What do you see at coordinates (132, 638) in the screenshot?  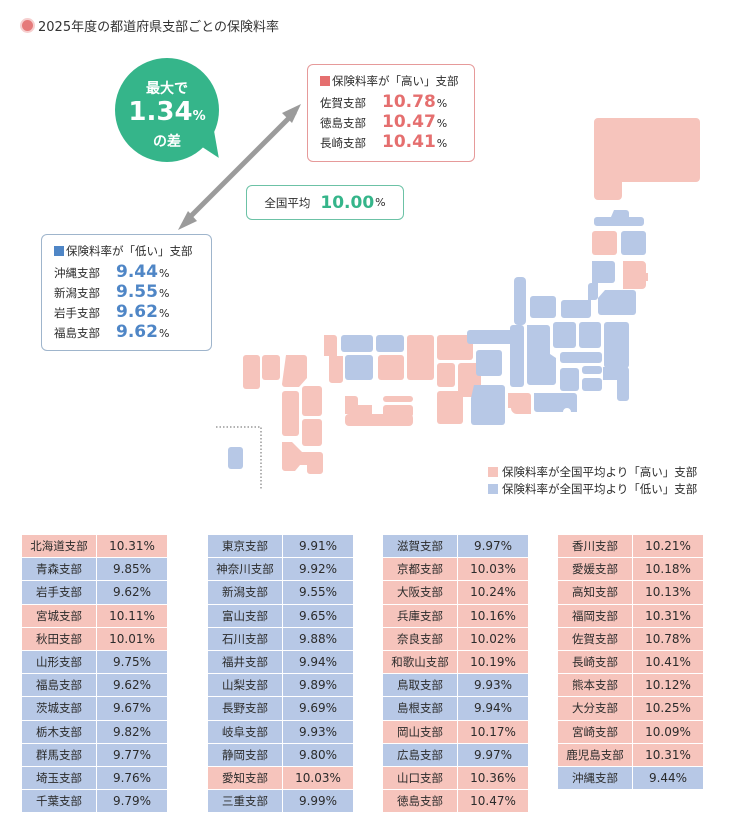 I see `rate-value: 10.01%` at bounding box center [132, 638].